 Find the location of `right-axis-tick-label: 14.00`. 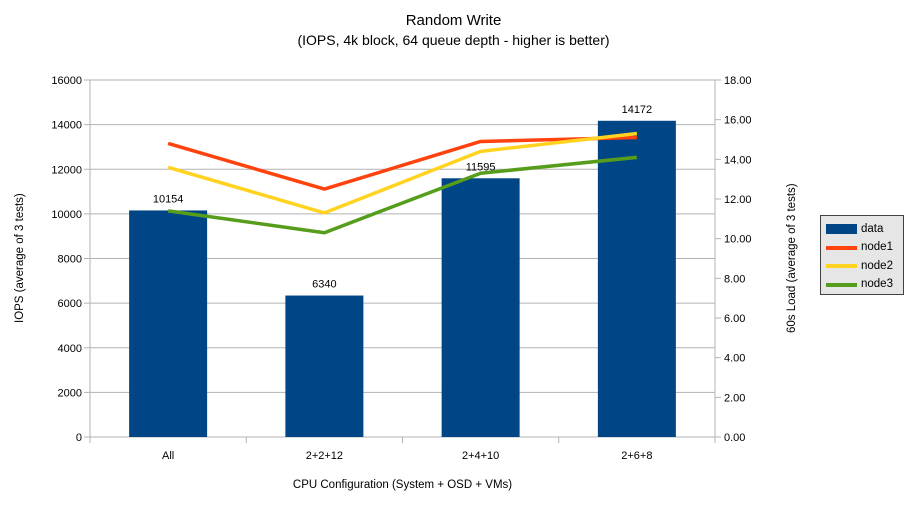

right-axis-tick-label: 14.00 is located at coordinates (738, 160).